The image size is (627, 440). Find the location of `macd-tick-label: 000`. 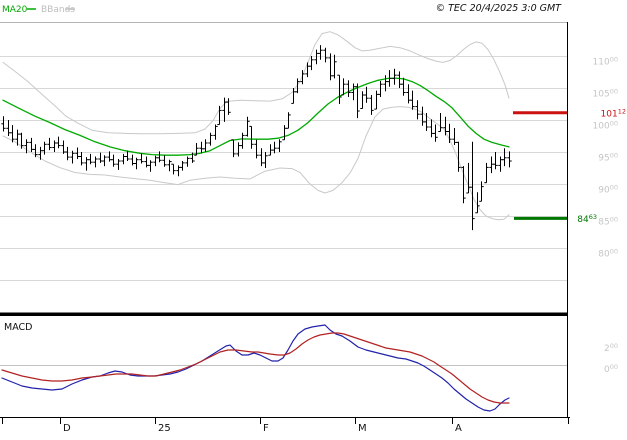

macd-tick-label: 000 is located at coordinates (611, 369).